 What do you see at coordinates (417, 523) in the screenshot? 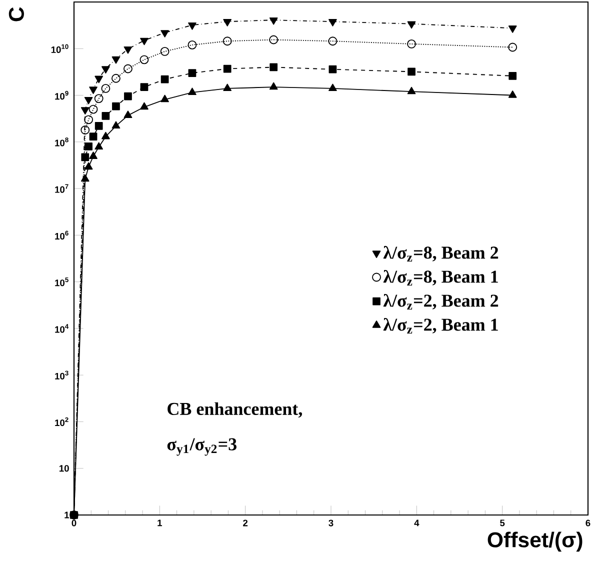
I see `x-tick-label: 4` at bounding box center [417, 523].